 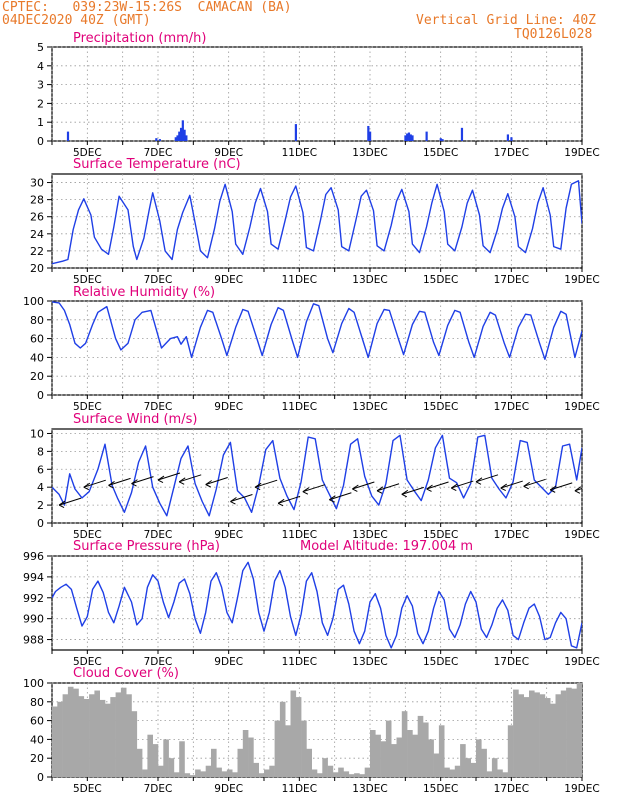 What do you see at coordinates (317, 222) in the screenshot?
I see `temp-data` at bounding box center [317, 222].